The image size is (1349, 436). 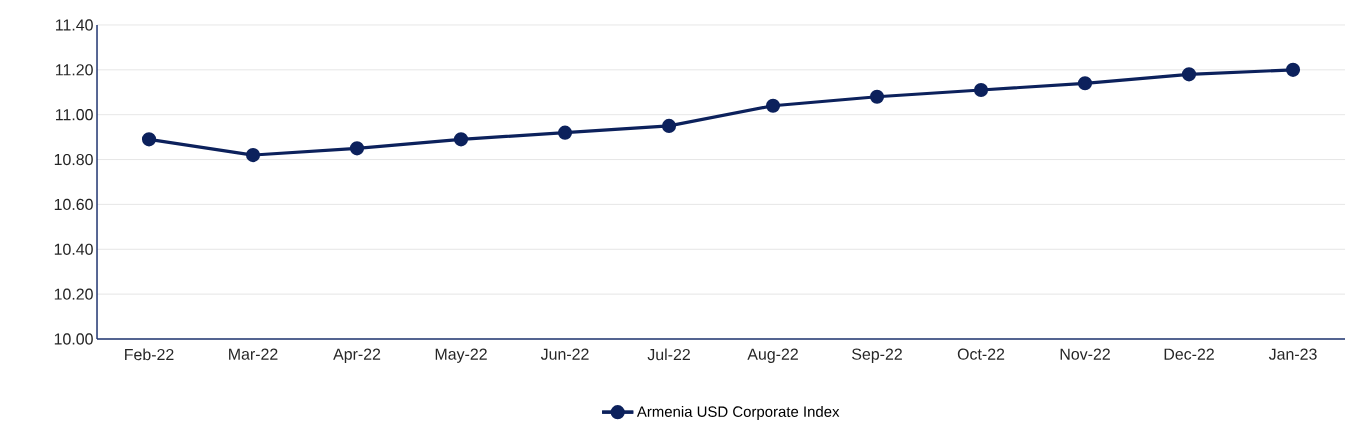 What do you see at coordinates (73, 204) in the screenshot?
I see `y-tick-label: 10.60` at bounding box center [73, 204].